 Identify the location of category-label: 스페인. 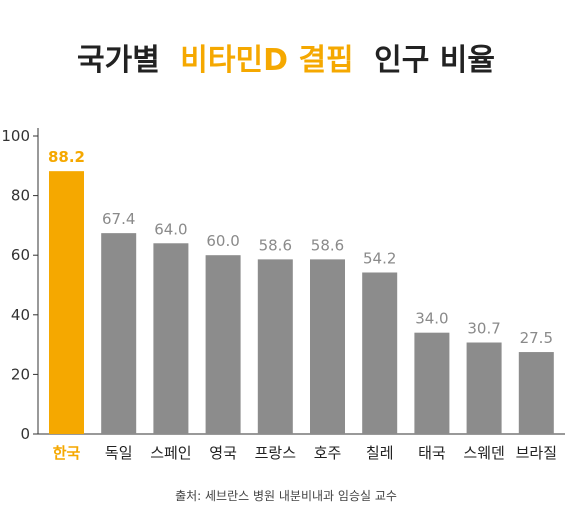
(170, 453).